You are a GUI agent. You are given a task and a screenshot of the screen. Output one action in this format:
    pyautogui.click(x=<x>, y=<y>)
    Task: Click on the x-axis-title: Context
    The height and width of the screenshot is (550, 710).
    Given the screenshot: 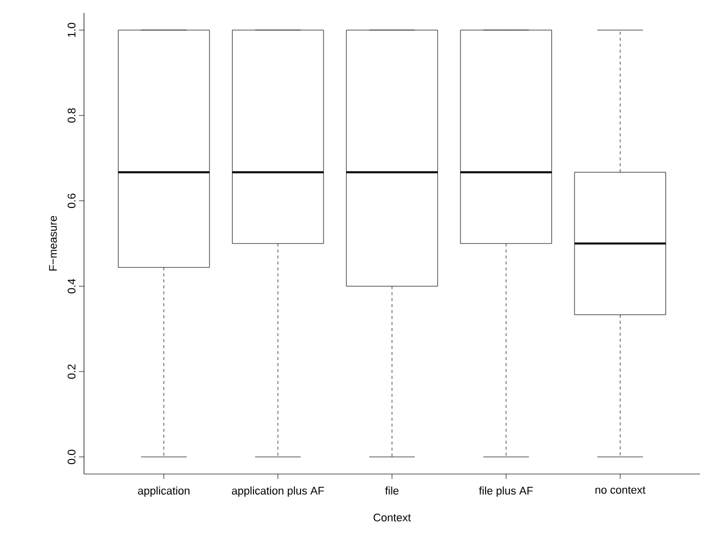 What is the action you would take?
    pyautogui.click(x=392, y=518)
    